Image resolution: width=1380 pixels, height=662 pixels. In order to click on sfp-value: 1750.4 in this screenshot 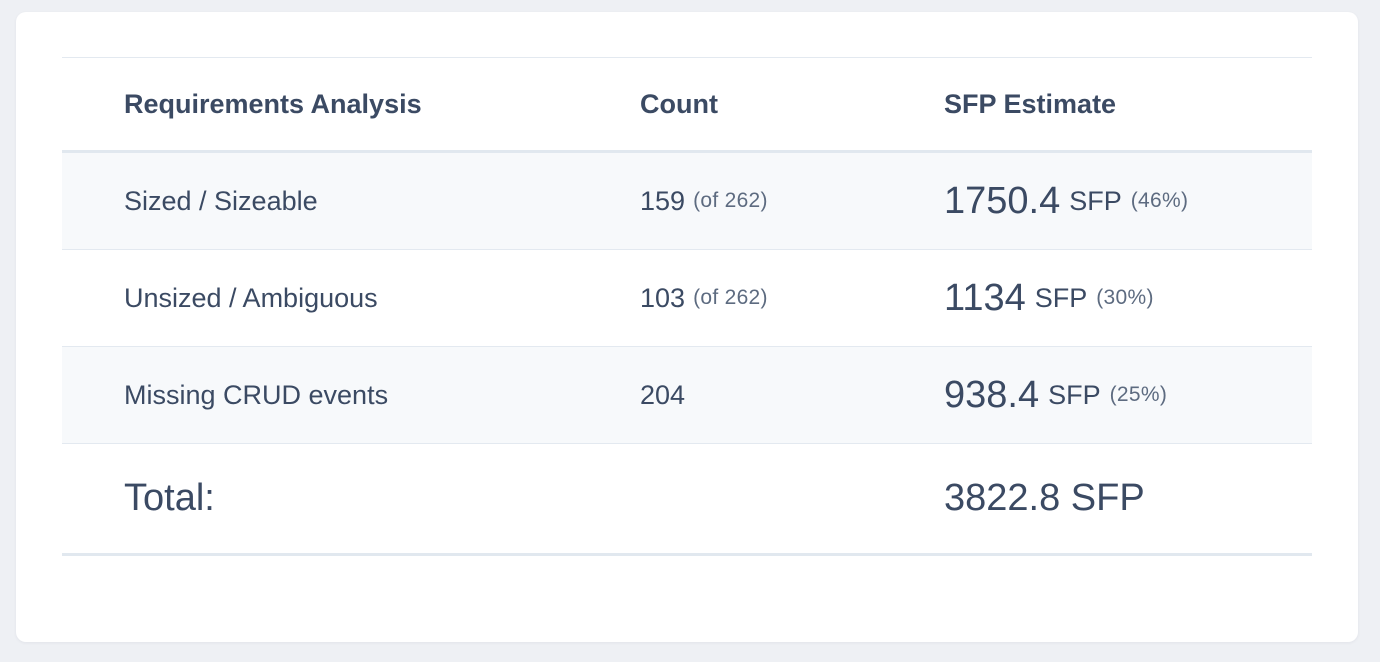, I will do `click(1002, 200)`.